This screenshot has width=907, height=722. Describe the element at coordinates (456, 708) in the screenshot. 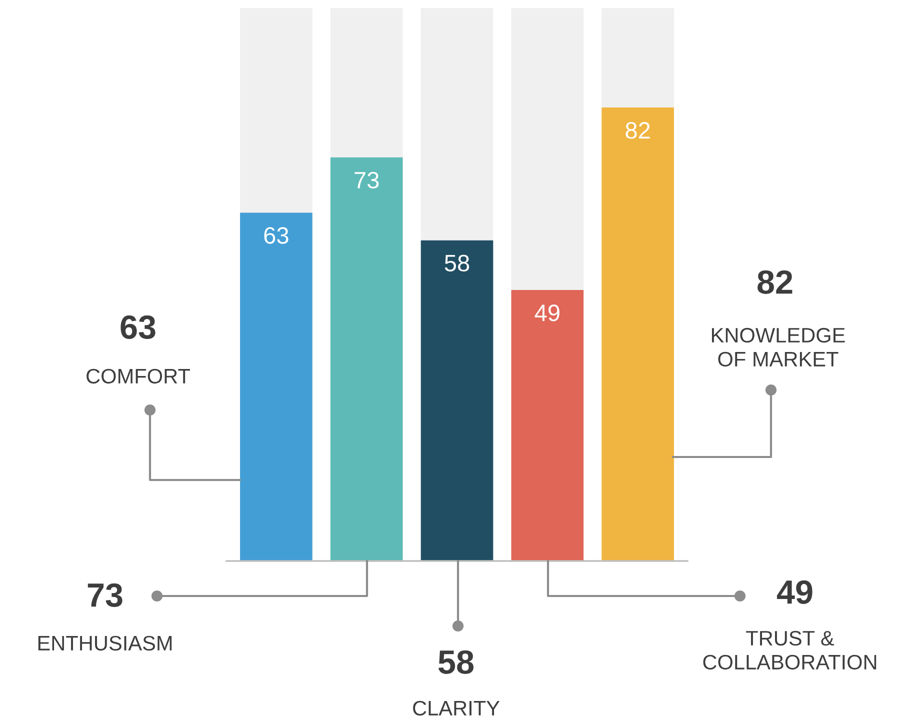

I see `text: CLARITY` at that location.